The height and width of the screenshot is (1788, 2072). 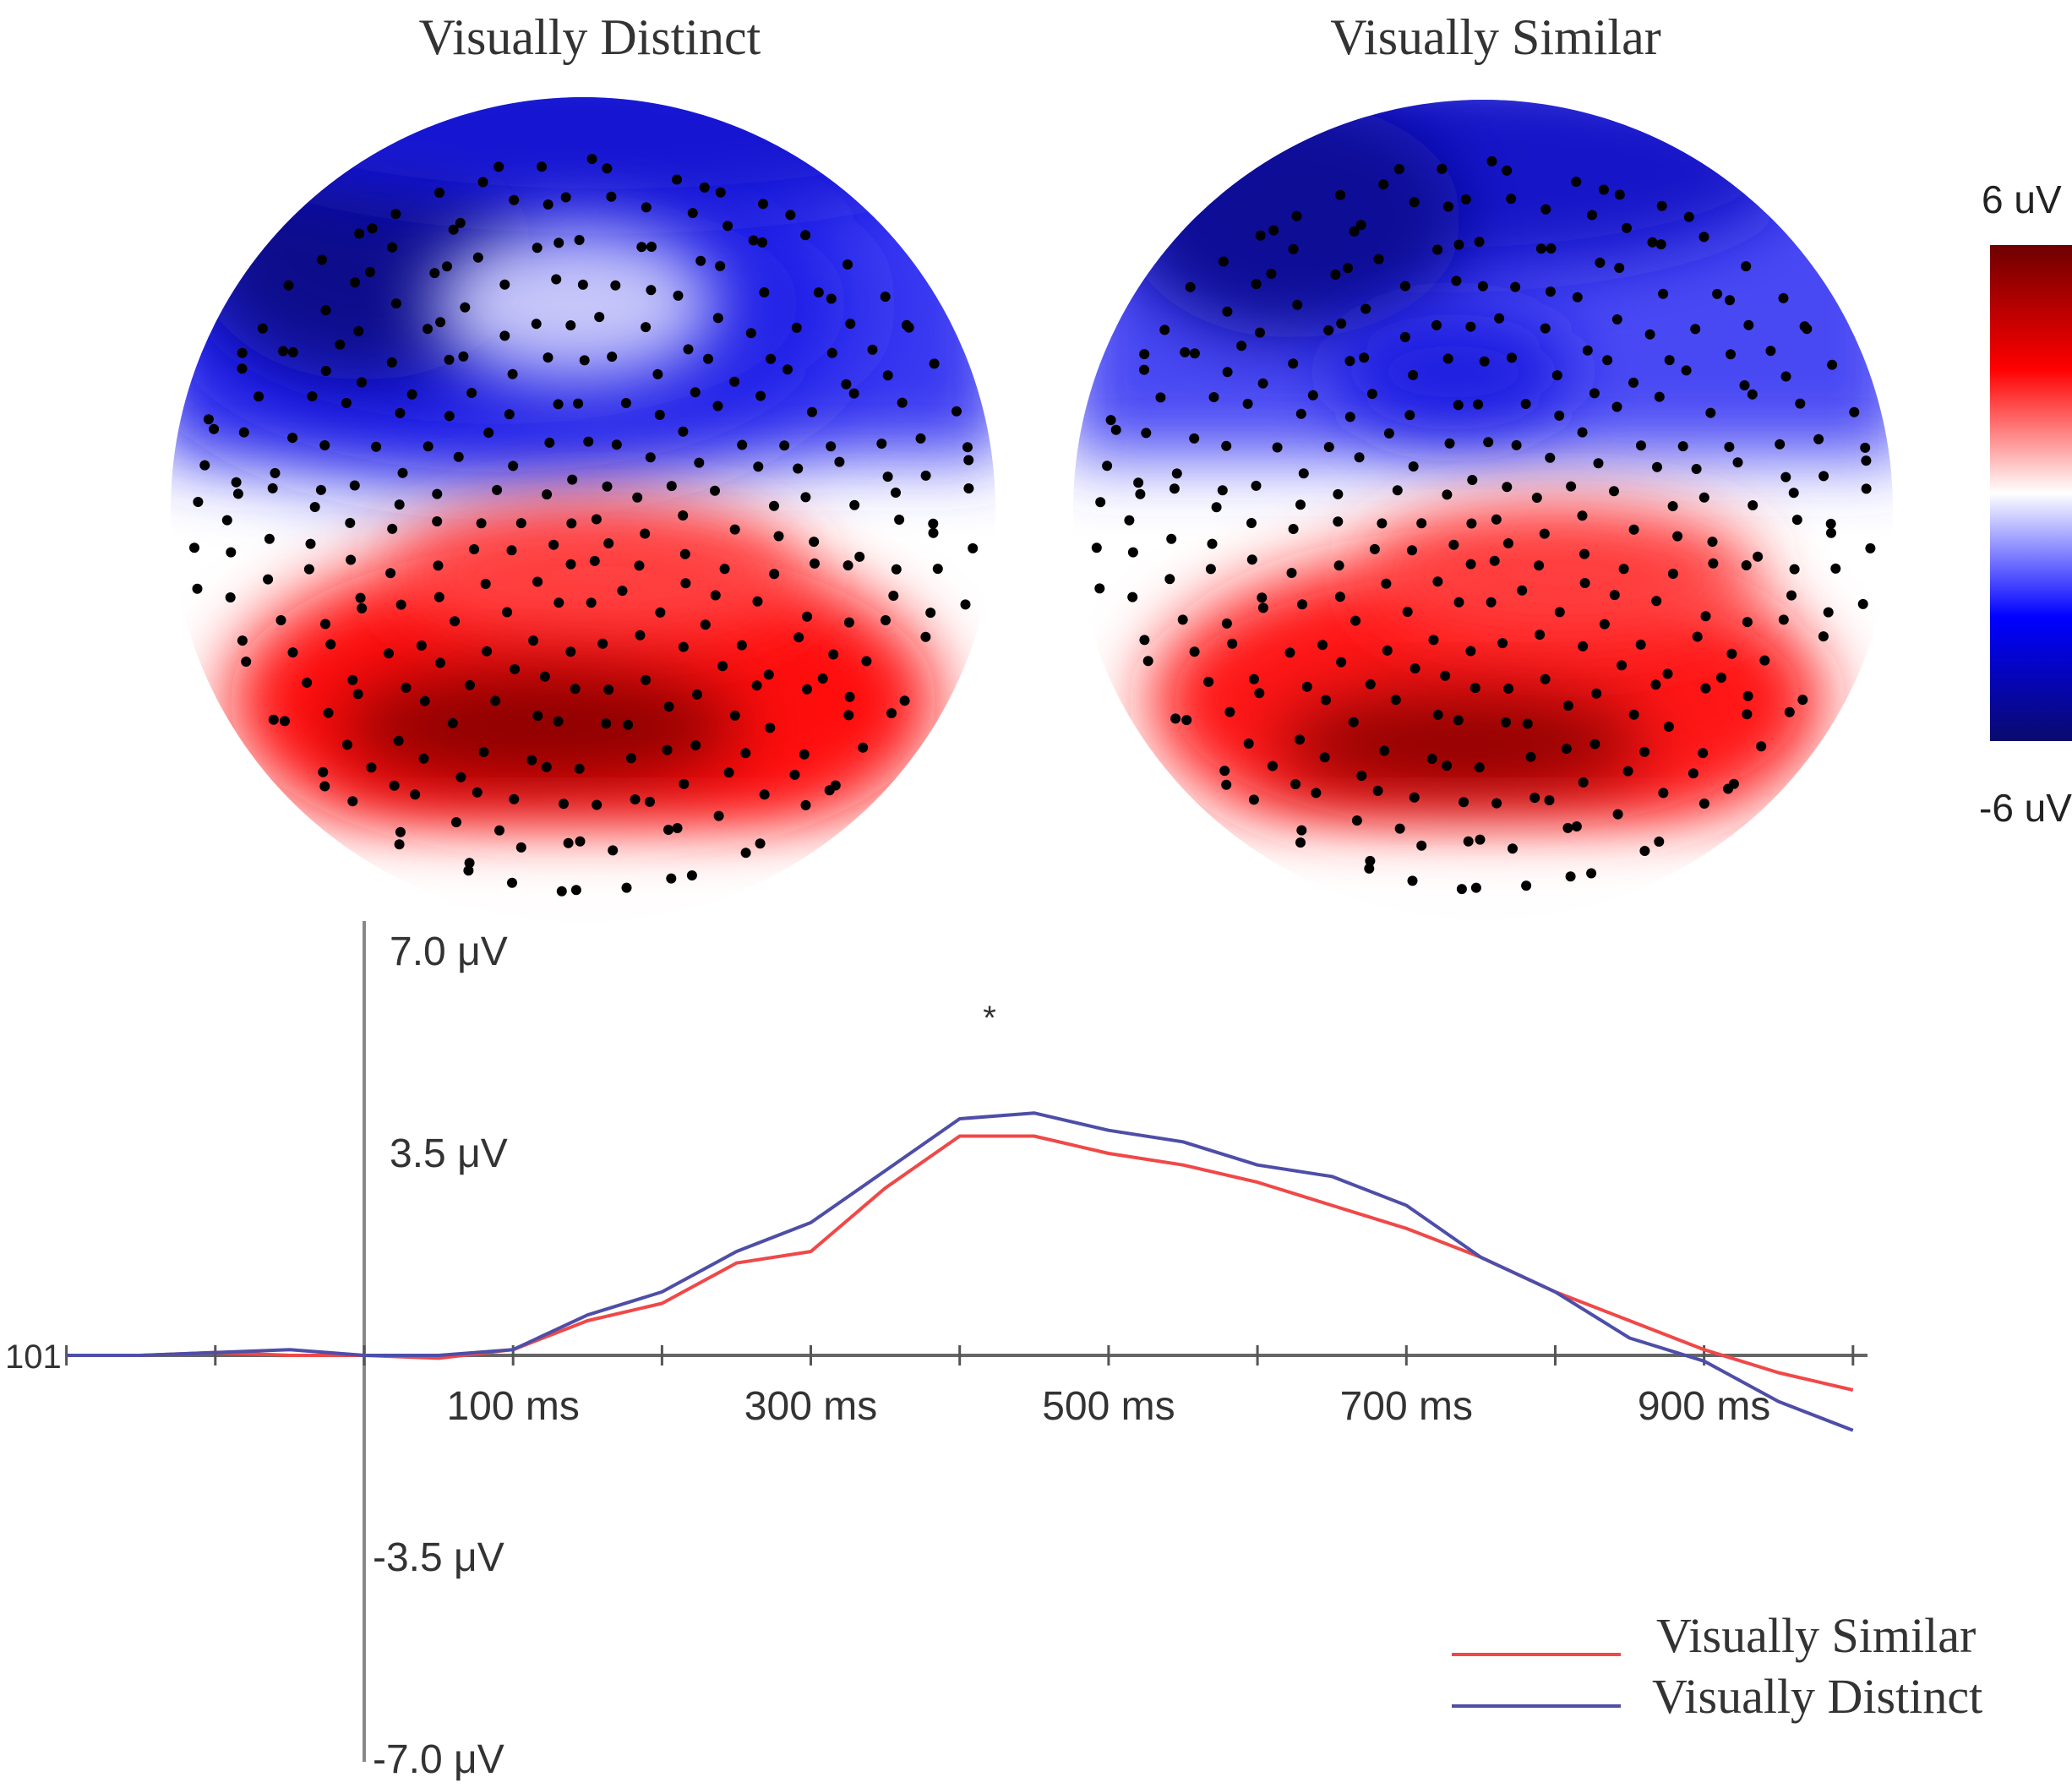 What do you see at coordinates (1704, 1406) in the screenshot?
I see `x-tick-label-900: 900 ms` at bounding box center [1704, 1406].